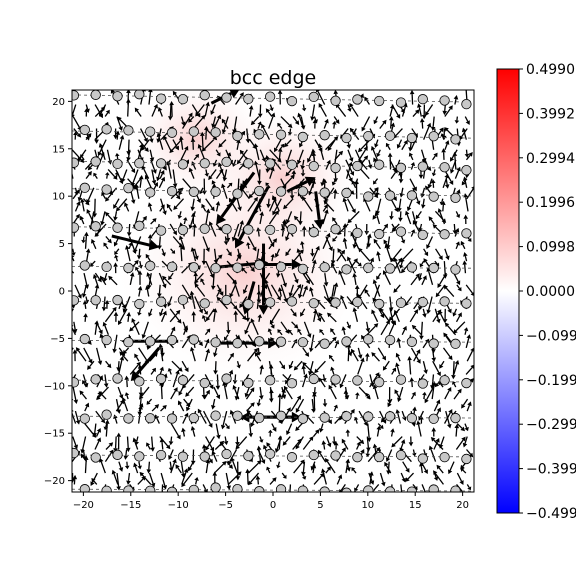  What do you see at coordinates (462, 505) in the screenshot?
I see `x-tick-label: 20` at bounding box center [462, 505].